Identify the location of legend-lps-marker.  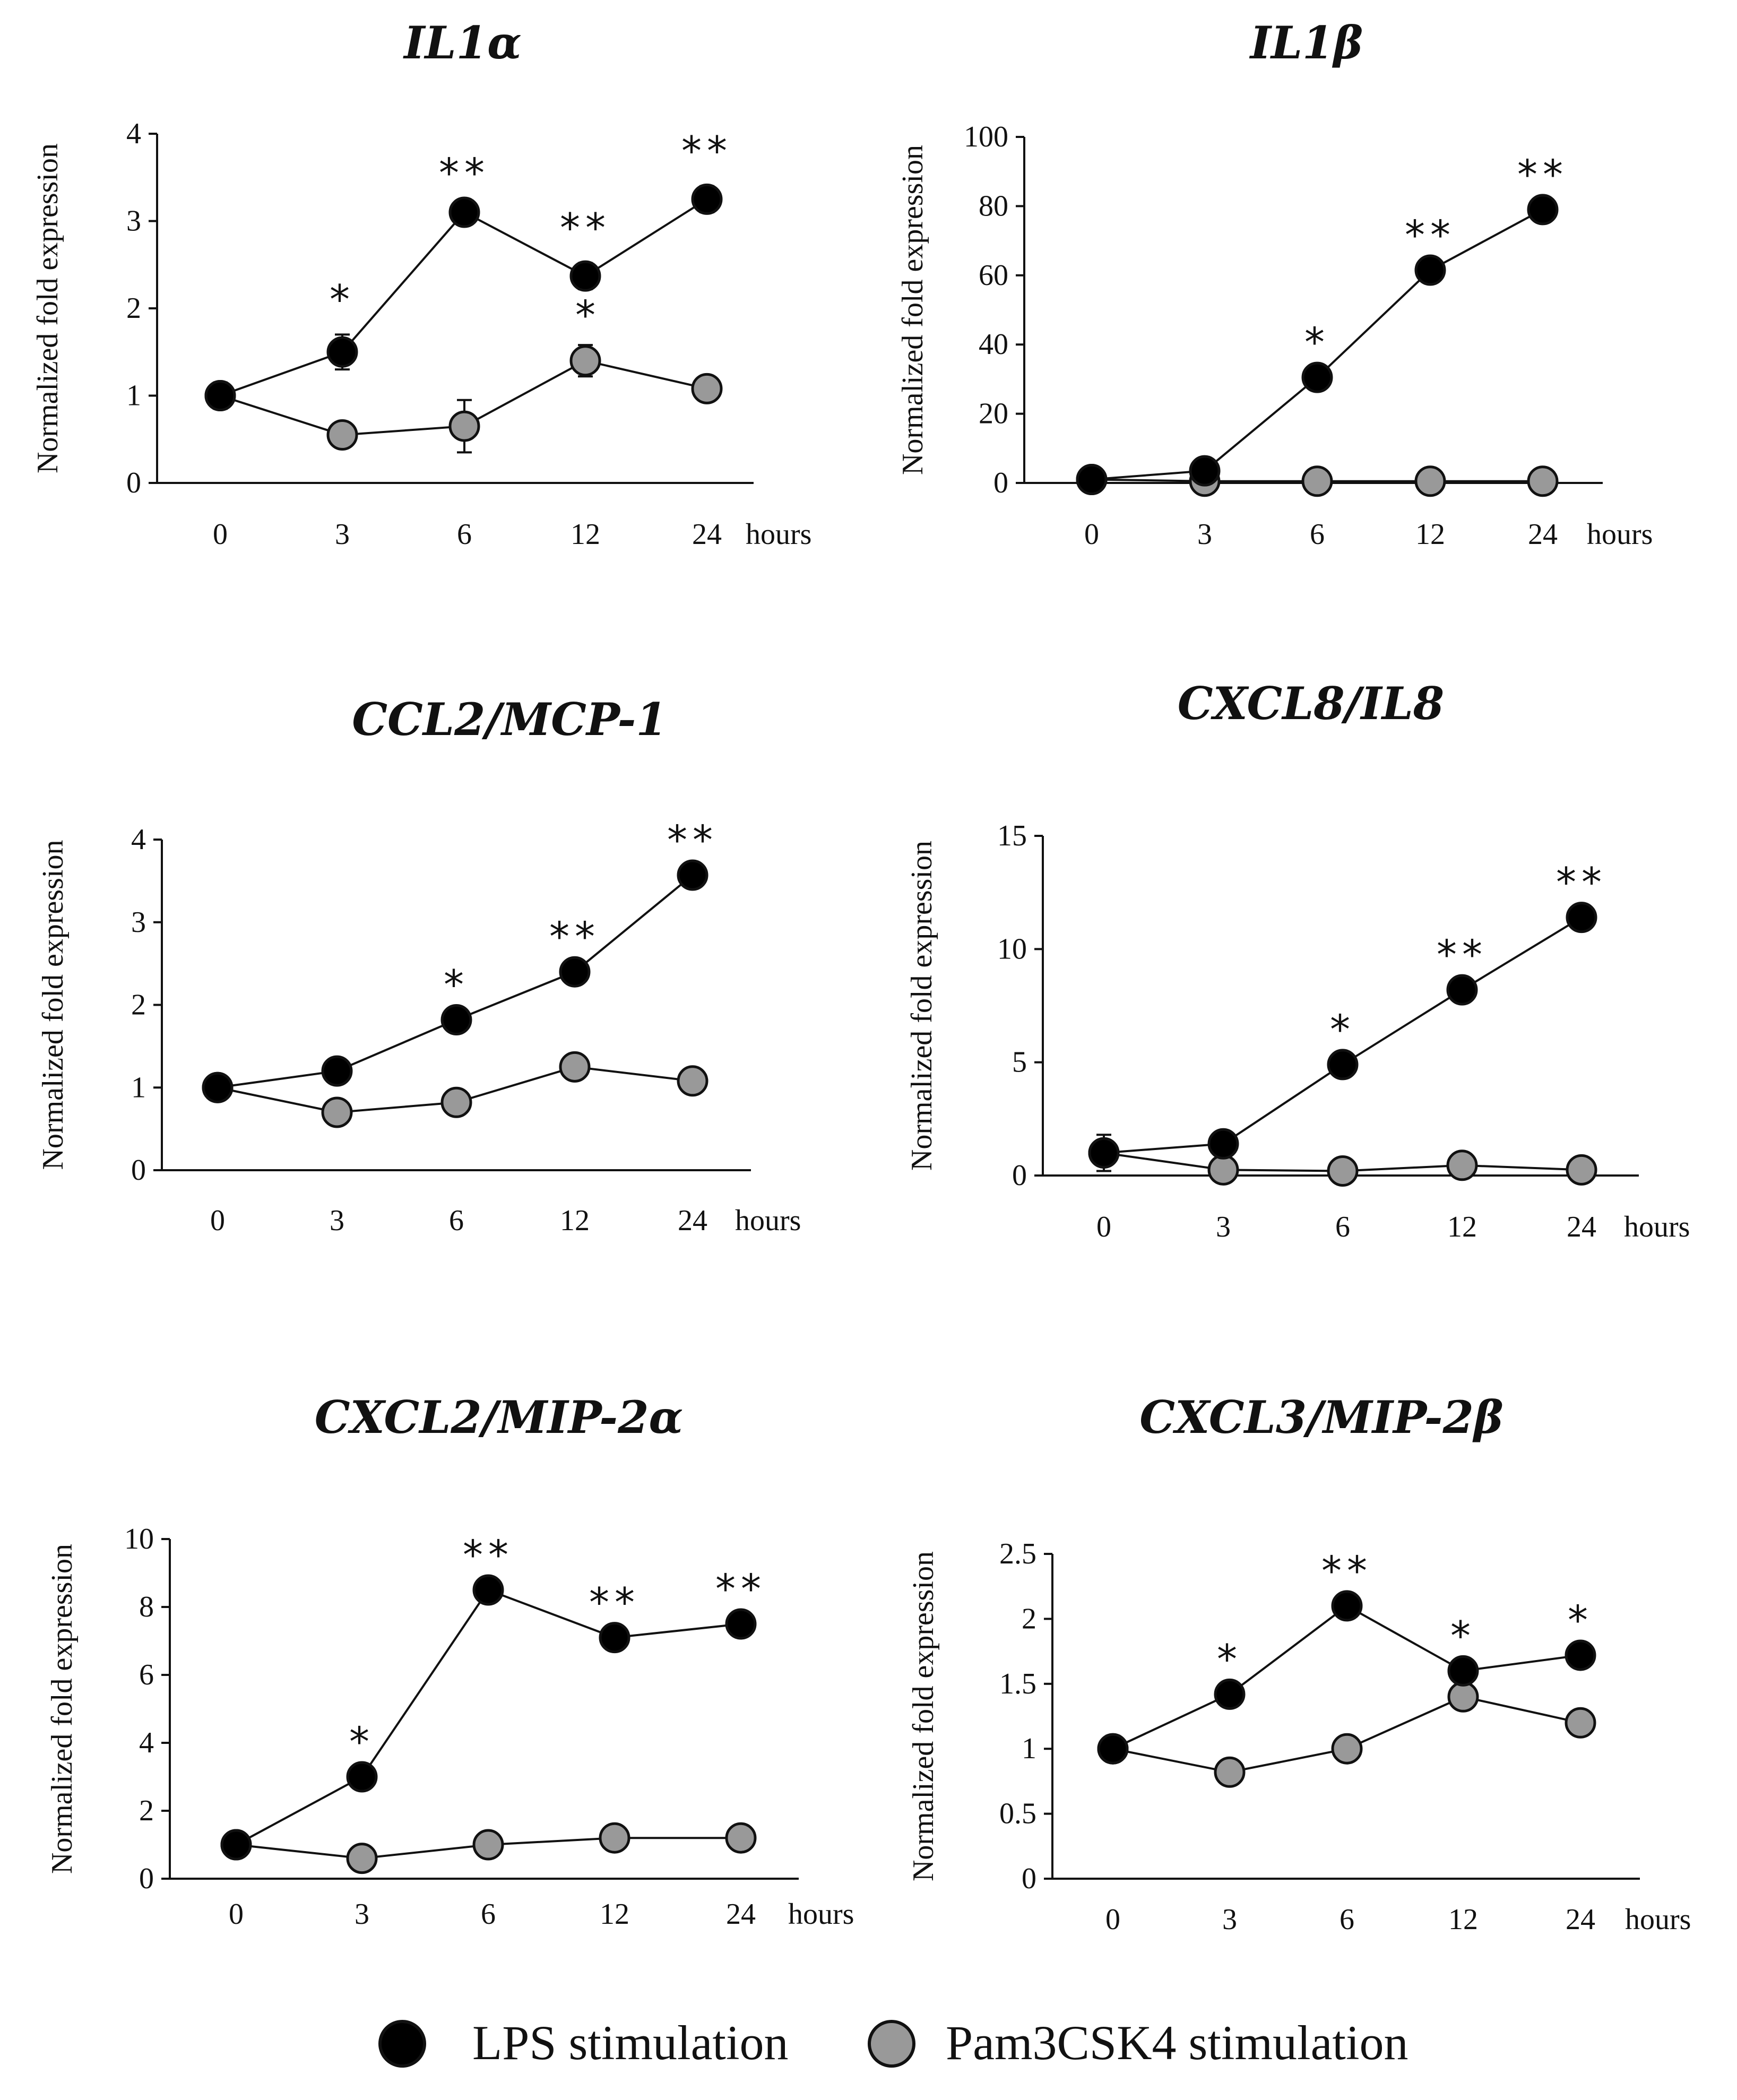
(402, 2044).